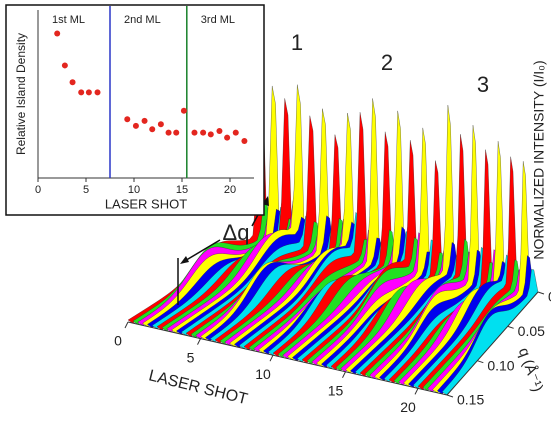 Image resolution: width=551 pixels, height=430 pixels. Describe the element at coordinates (287, 358) in the screenshot. I see `x-axis-line` at that location.